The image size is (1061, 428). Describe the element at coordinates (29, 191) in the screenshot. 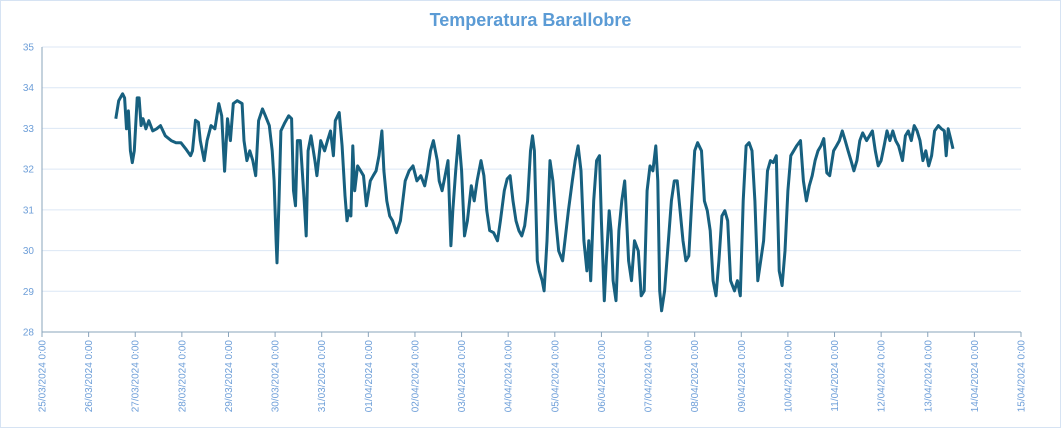

I see `y-axis-ticks: 28 29 30 31 32 33 34 35` at that location.